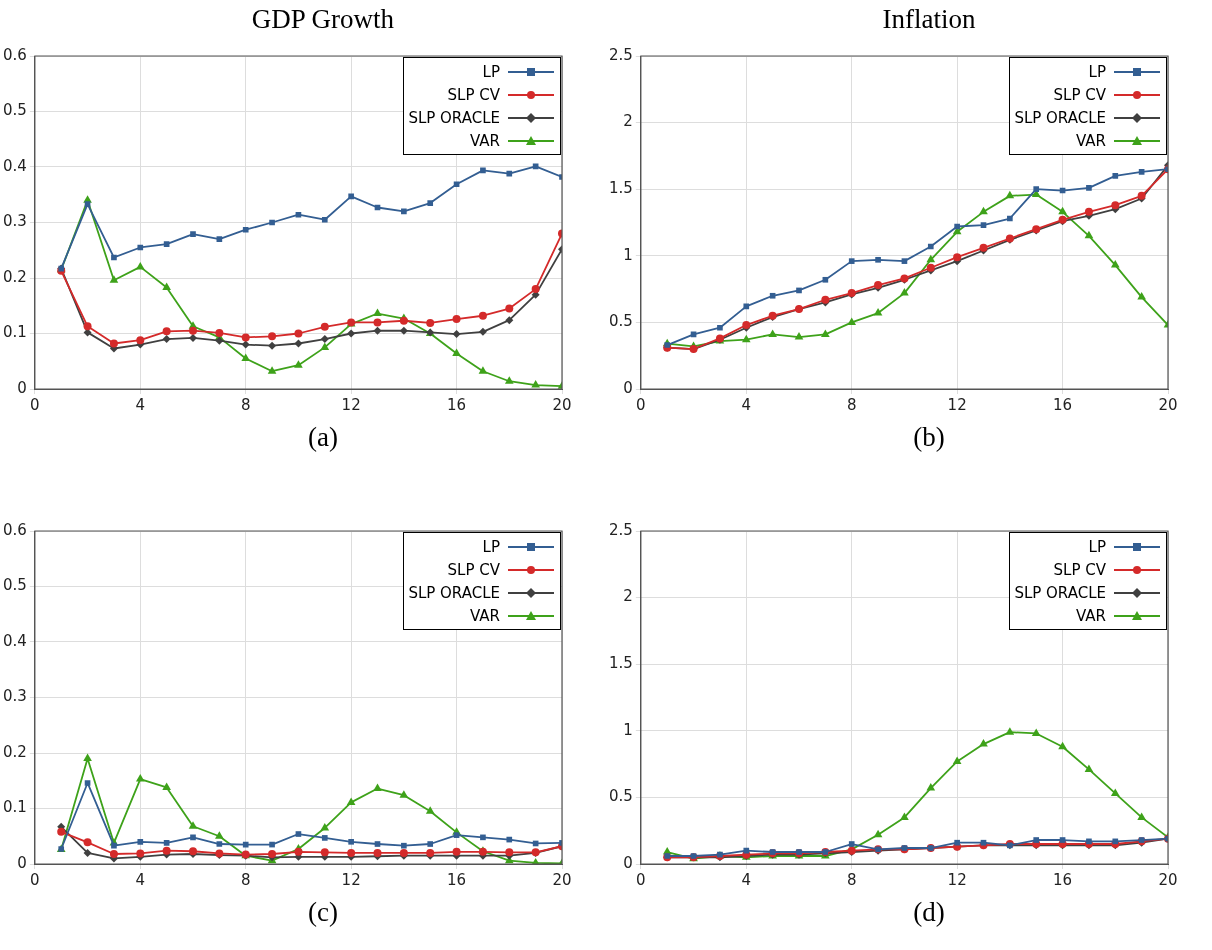 This screenshot has width=1212, height=950. I want to click on text: (b), so click(929, 437).